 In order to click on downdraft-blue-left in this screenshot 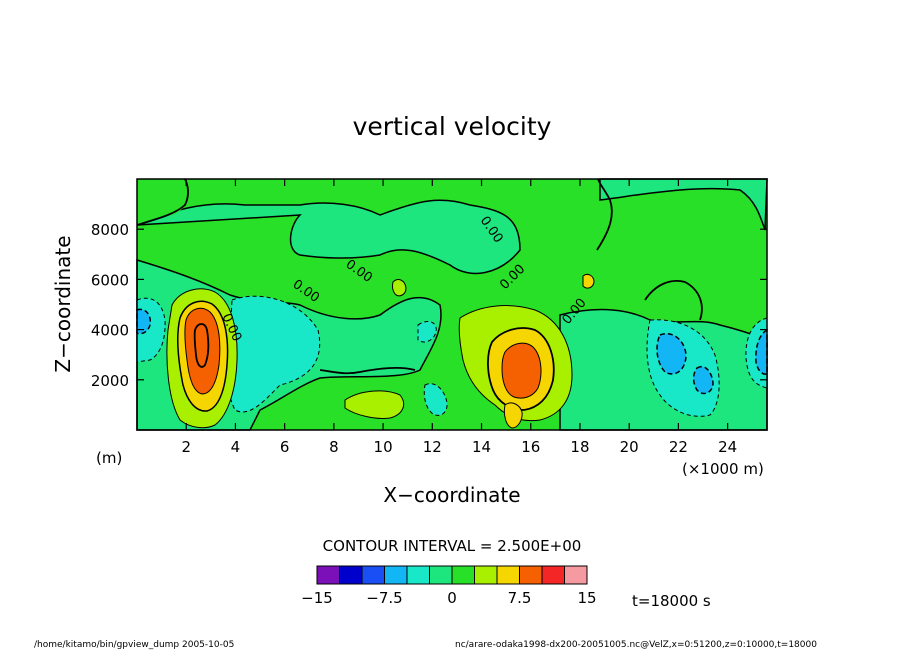, I will do `click(144, 321)`.